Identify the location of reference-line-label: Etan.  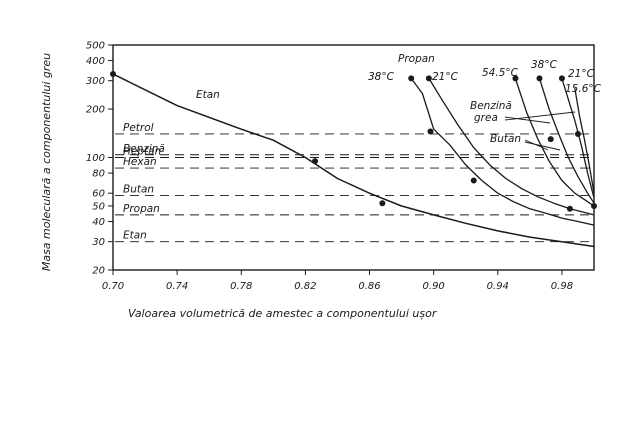
(135, 236).